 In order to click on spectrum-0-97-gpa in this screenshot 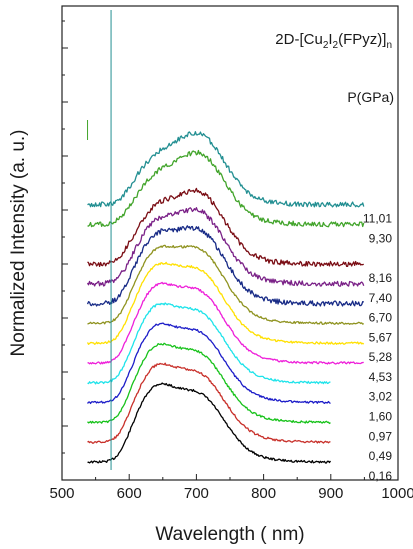, I will do `click(209, 383)`.